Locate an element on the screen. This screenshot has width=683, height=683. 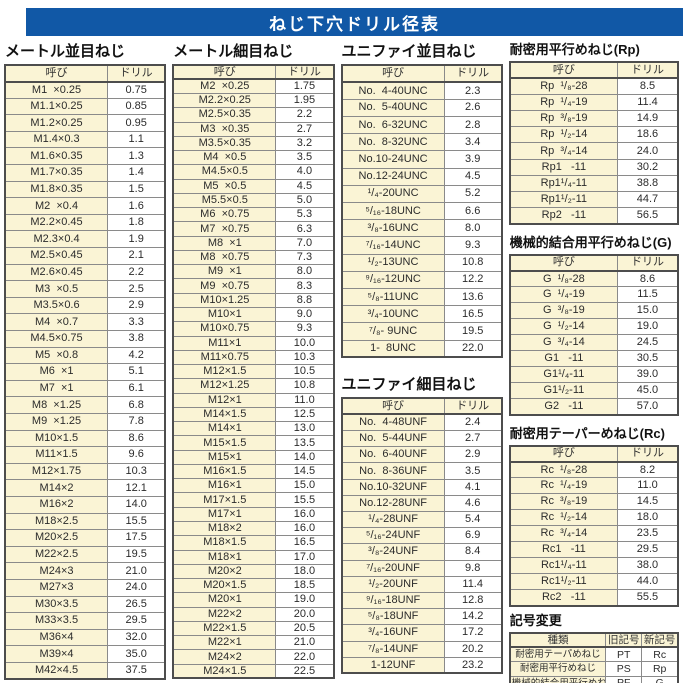
drill-value: 4.5 is located at coordinates (473, 176).